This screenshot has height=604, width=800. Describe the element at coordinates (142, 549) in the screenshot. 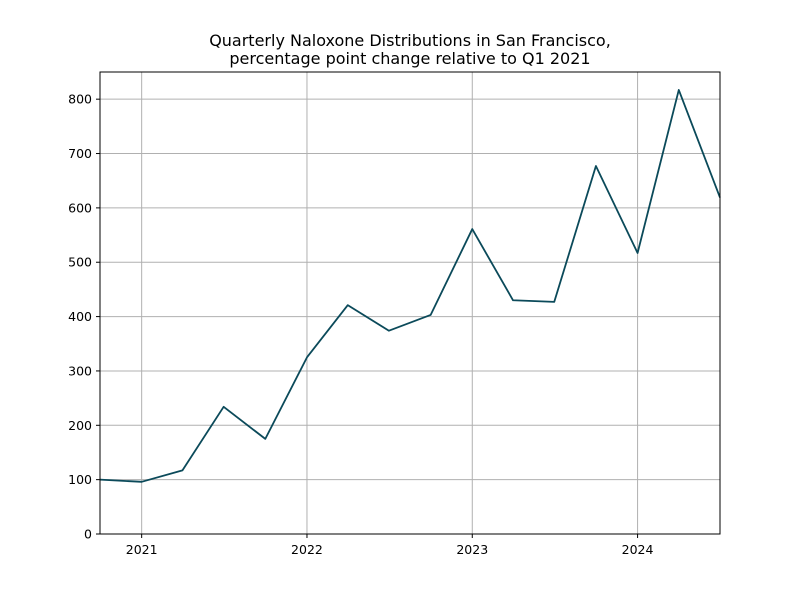

I see `x-tick-label: 2021` at that location.